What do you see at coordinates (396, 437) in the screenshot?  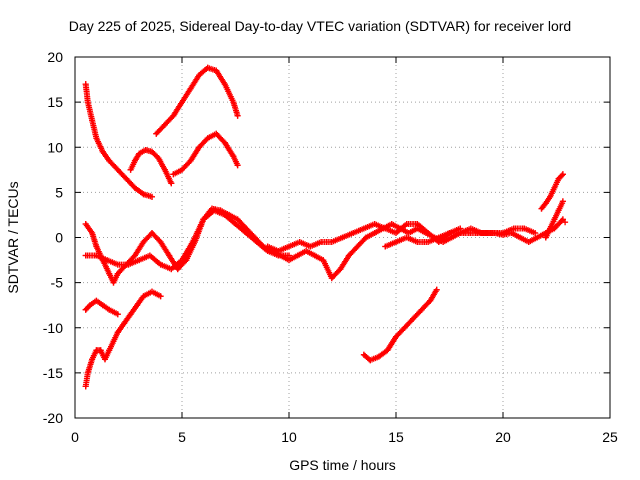 I see `x-tick-label: 15` at bounding box center [396, 437].